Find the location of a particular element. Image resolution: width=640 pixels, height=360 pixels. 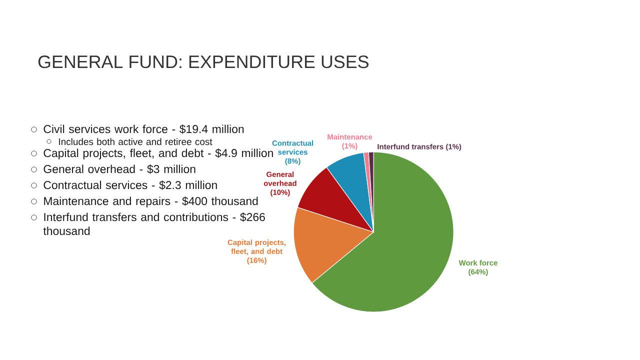

text: Capital projects, fleet, and debt - $4.9 million is located at coordinates (158, 154).